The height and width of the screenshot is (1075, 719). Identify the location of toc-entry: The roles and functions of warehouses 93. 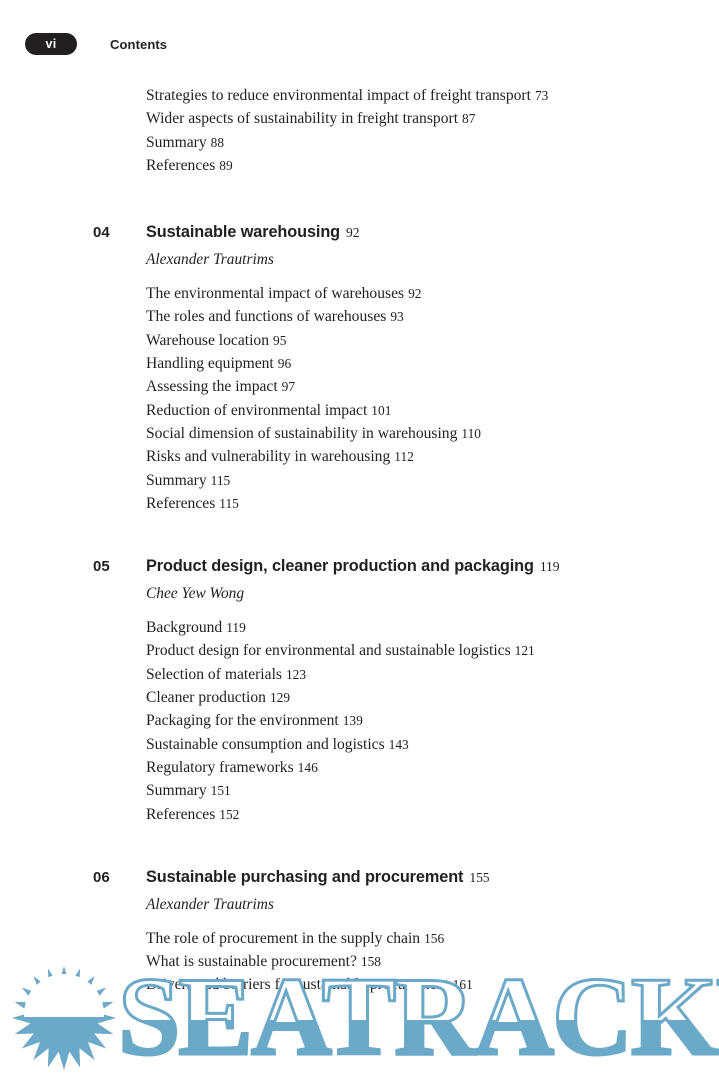
(432, 316).